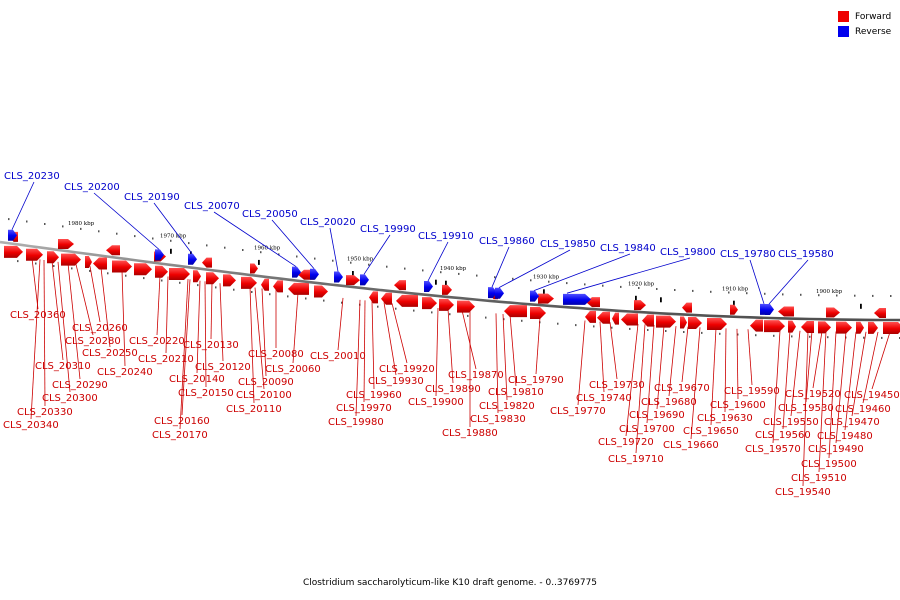 Image resolution: width=900 pixels, height=600 pixels. Describe the element at coordinates (688, 252) in the screenshot. I see `reverse-gene-label: CLS_19800` at that location.